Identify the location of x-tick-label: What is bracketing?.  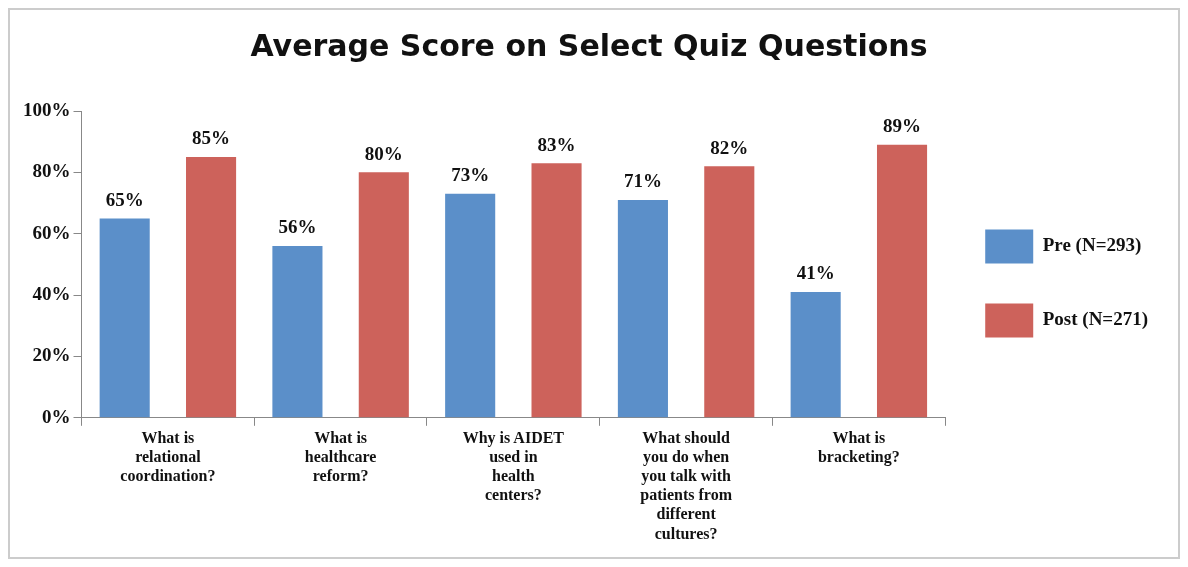
(858, 447).